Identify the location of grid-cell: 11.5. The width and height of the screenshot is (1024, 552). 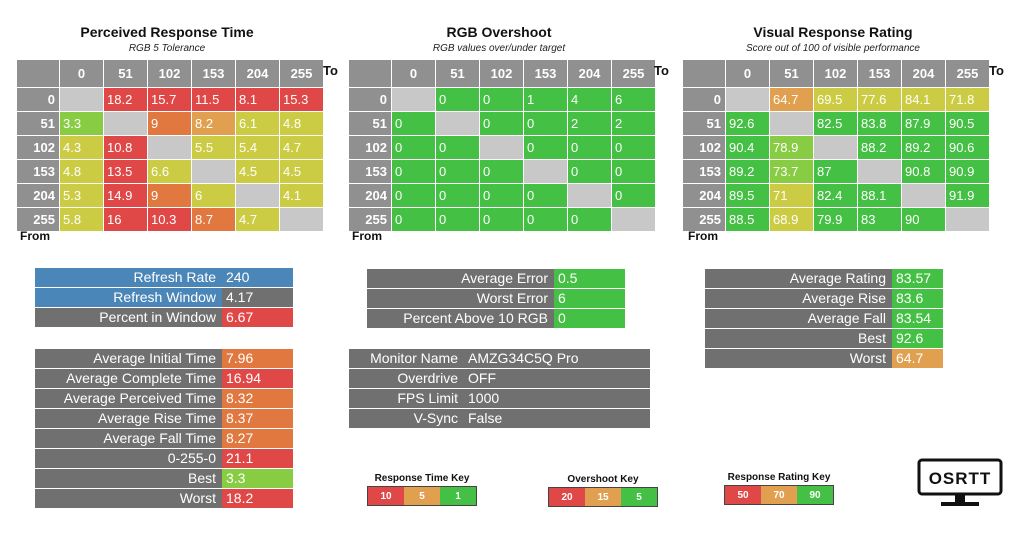
(213, 99).